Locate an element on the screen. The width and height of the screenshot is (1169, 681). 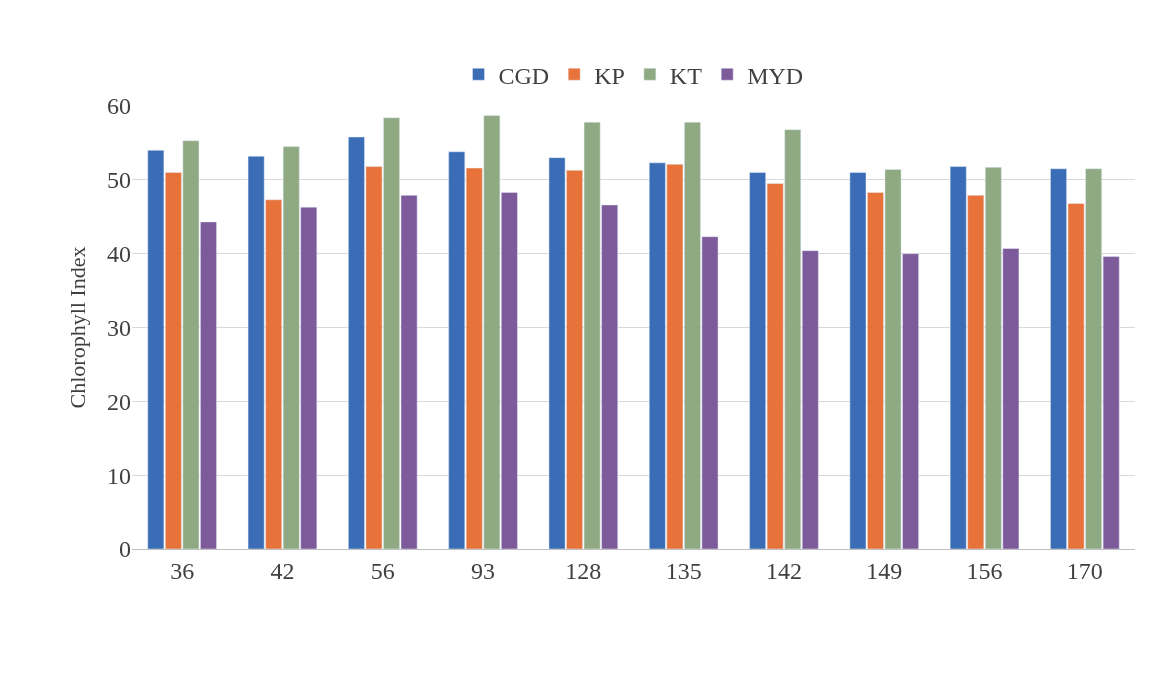
x-tick-label: 128 is located at coordinates (583, 570).